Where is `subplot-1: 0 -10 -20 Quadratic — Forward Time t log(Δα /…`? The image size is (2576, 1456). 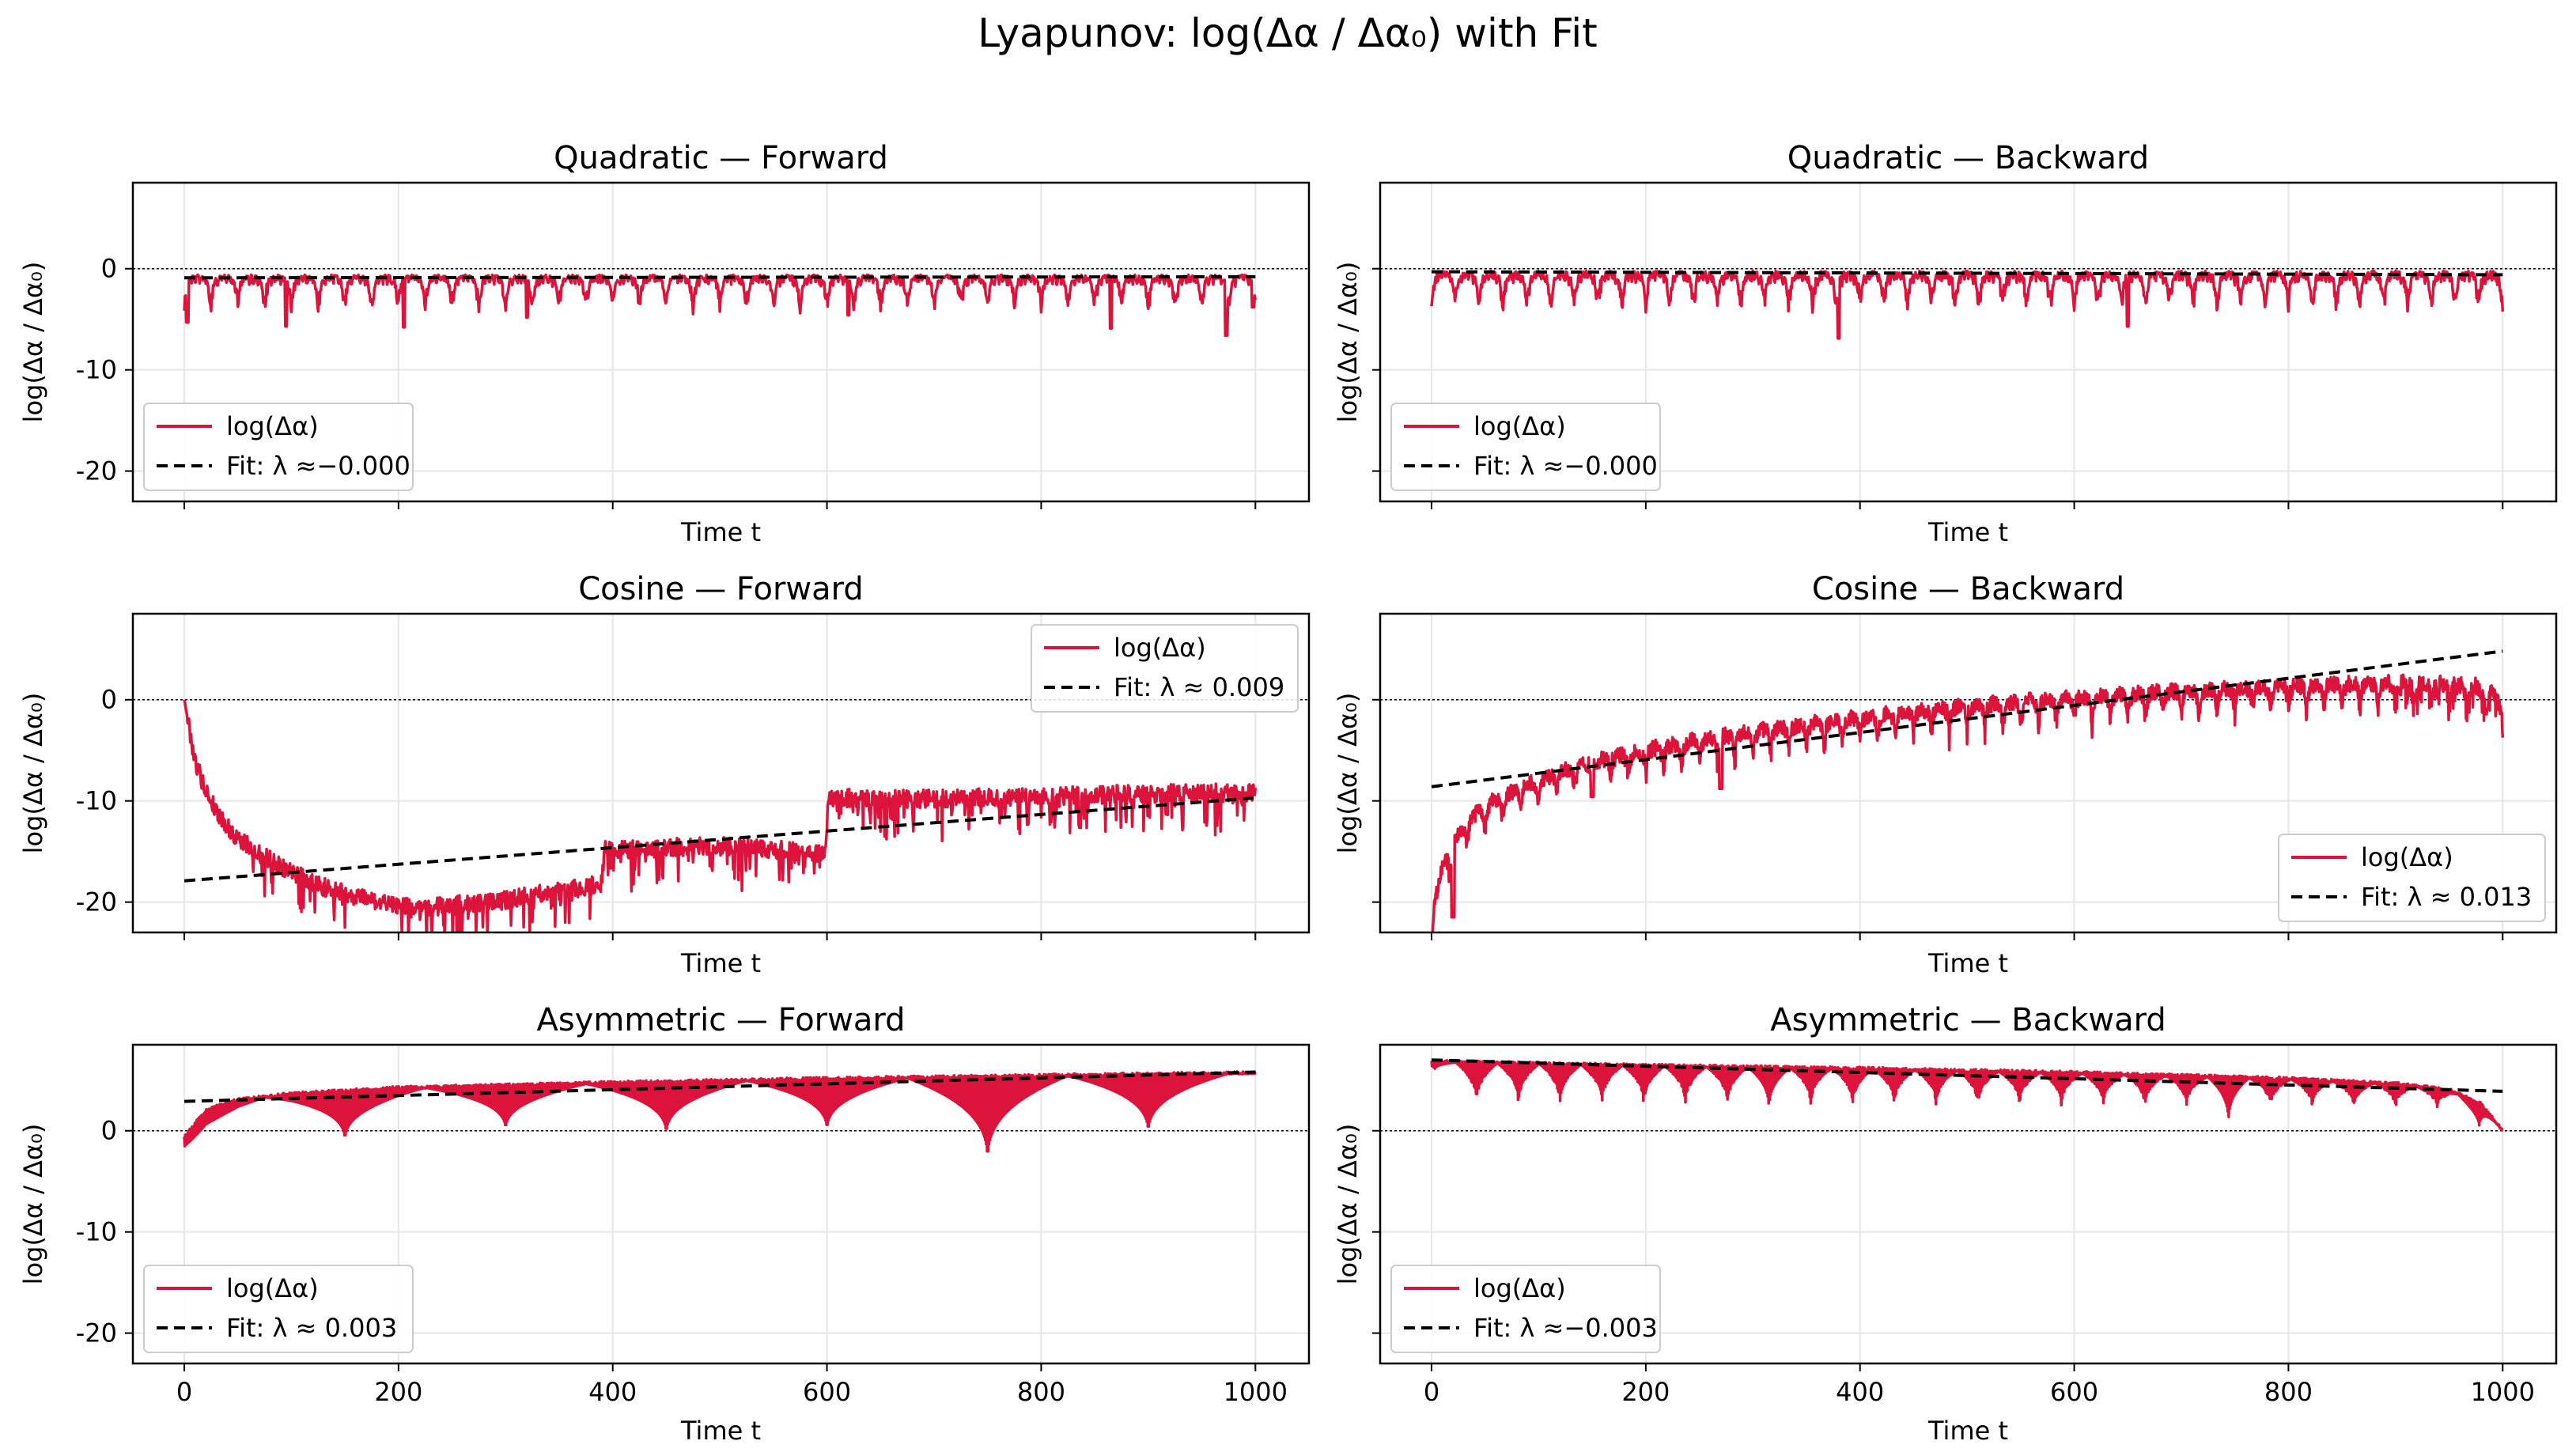
subplot-1: 0 -10 -20 Quadratic — Forward Time t log(Δα /… is located at coordinates (664, 343).